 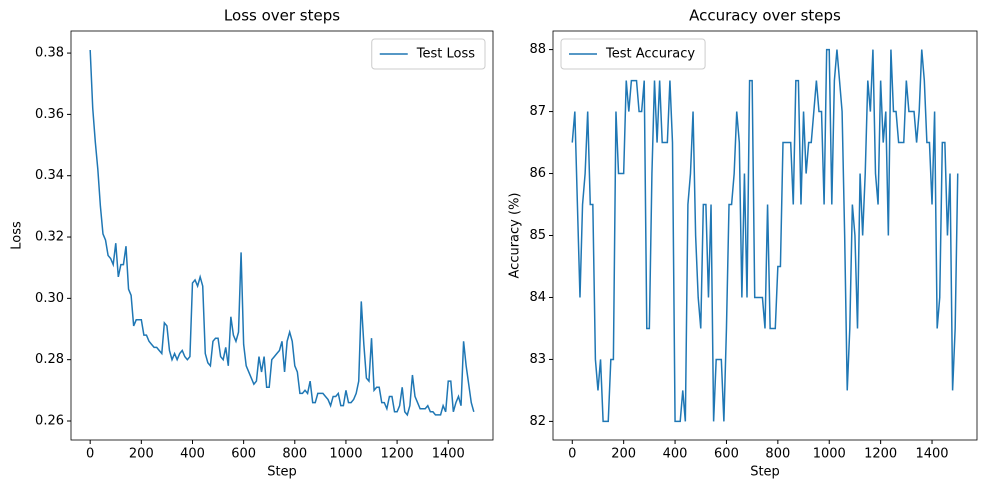 What do you see at coordinates (49, 237) in the screenshot?
I see `y-tick-label: 0.32` at bounding box center [49, 237].